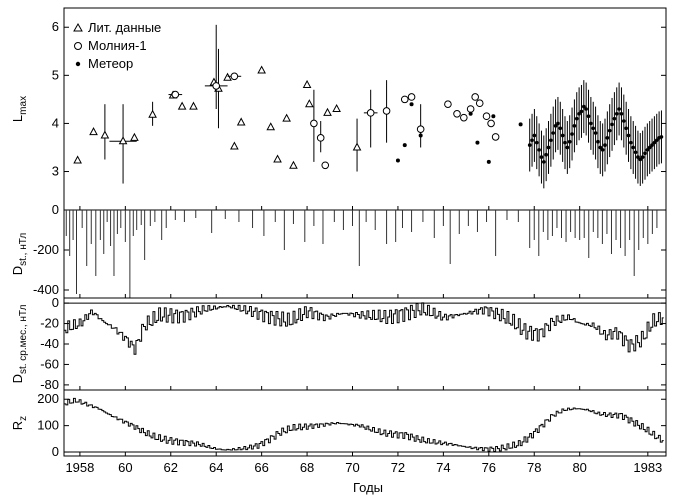  Describe the element at coordinates (49, 363) in the screenshot. I see `y-tick-label: -60` at that location.